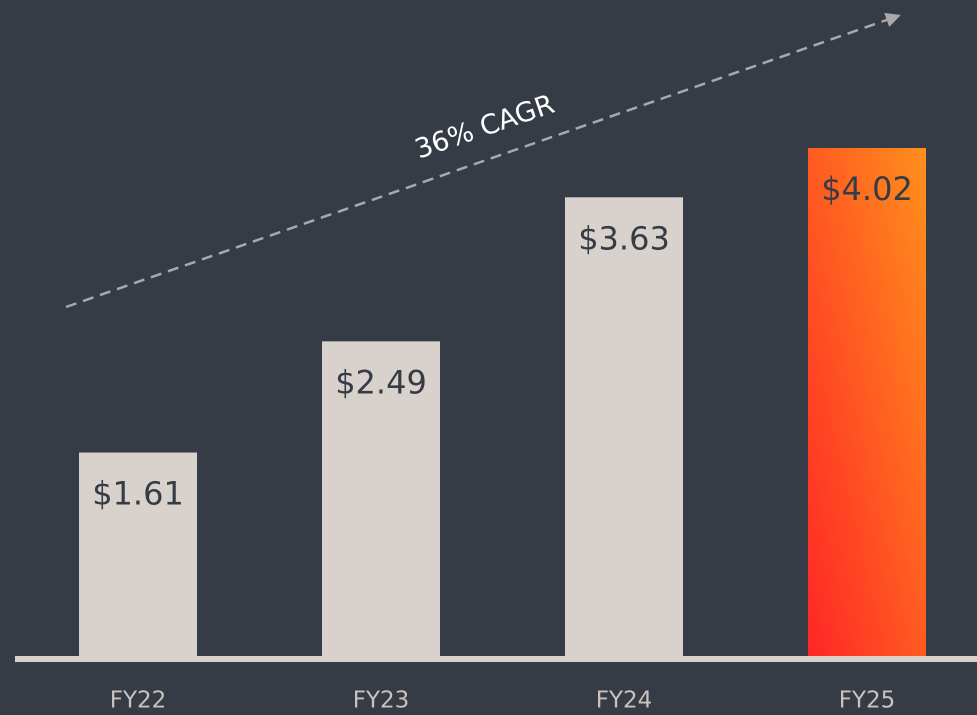 The width and height of the screenshot is (977, 715). Describe the element at coordinates (381, 382) in the screenshot. I see `value-label: $2.49` at that location.